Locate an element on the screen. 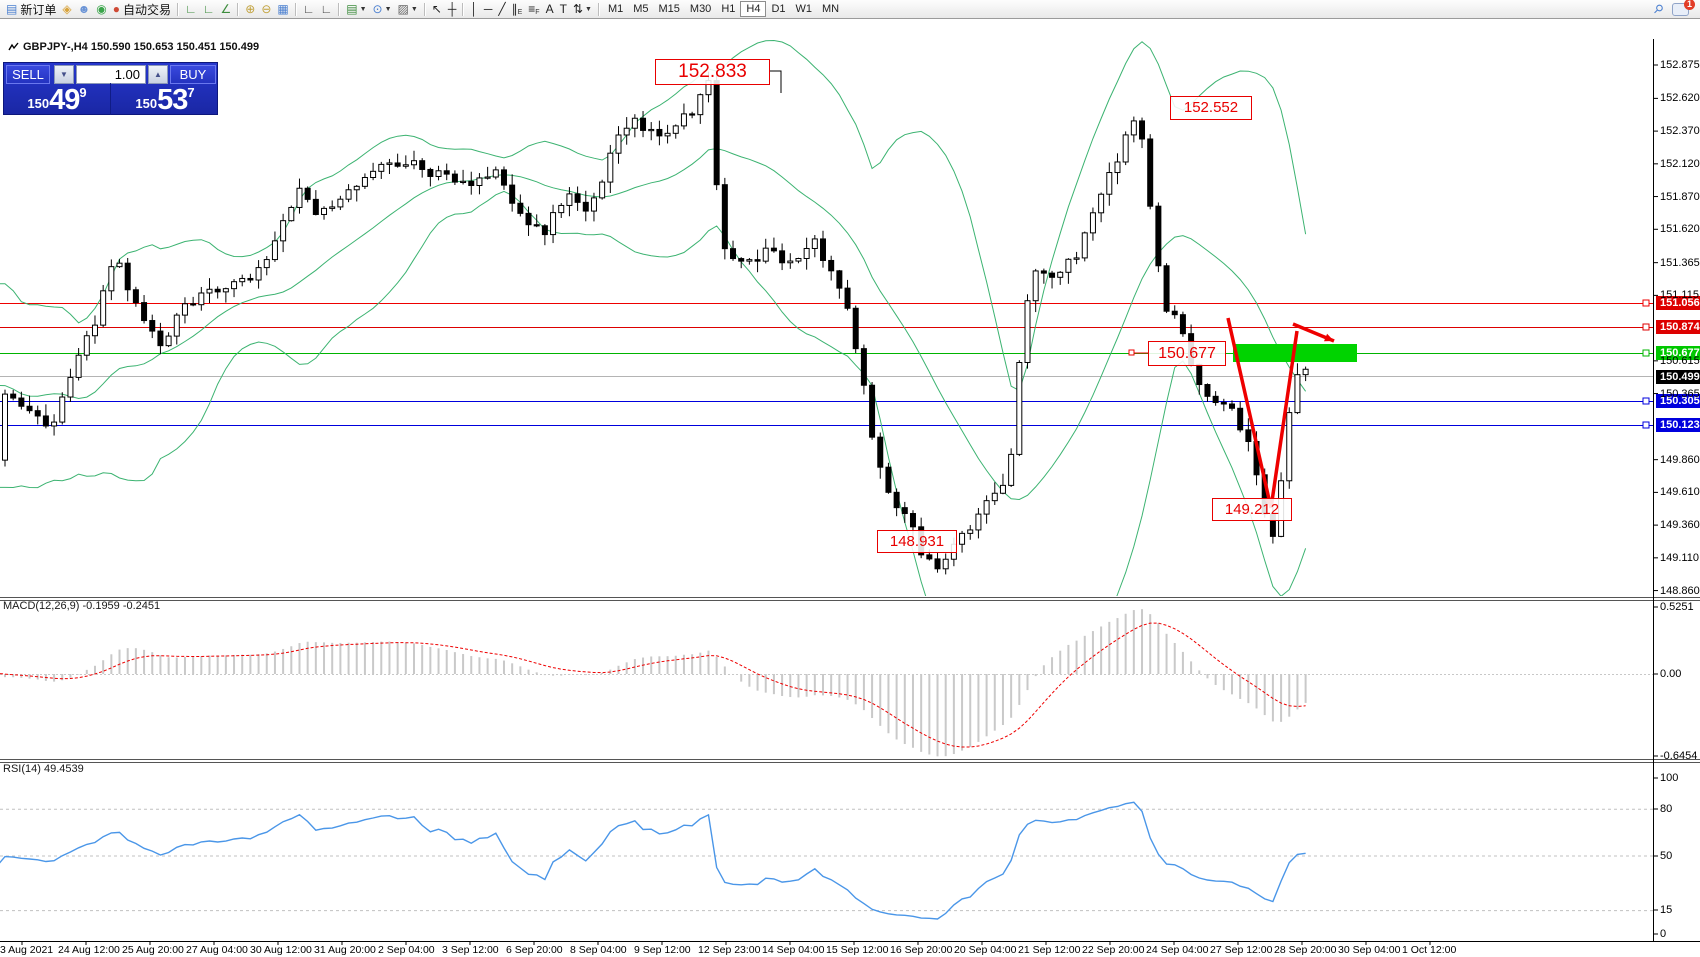  timeframe-mn: MN is located at coordinates (831, 8).